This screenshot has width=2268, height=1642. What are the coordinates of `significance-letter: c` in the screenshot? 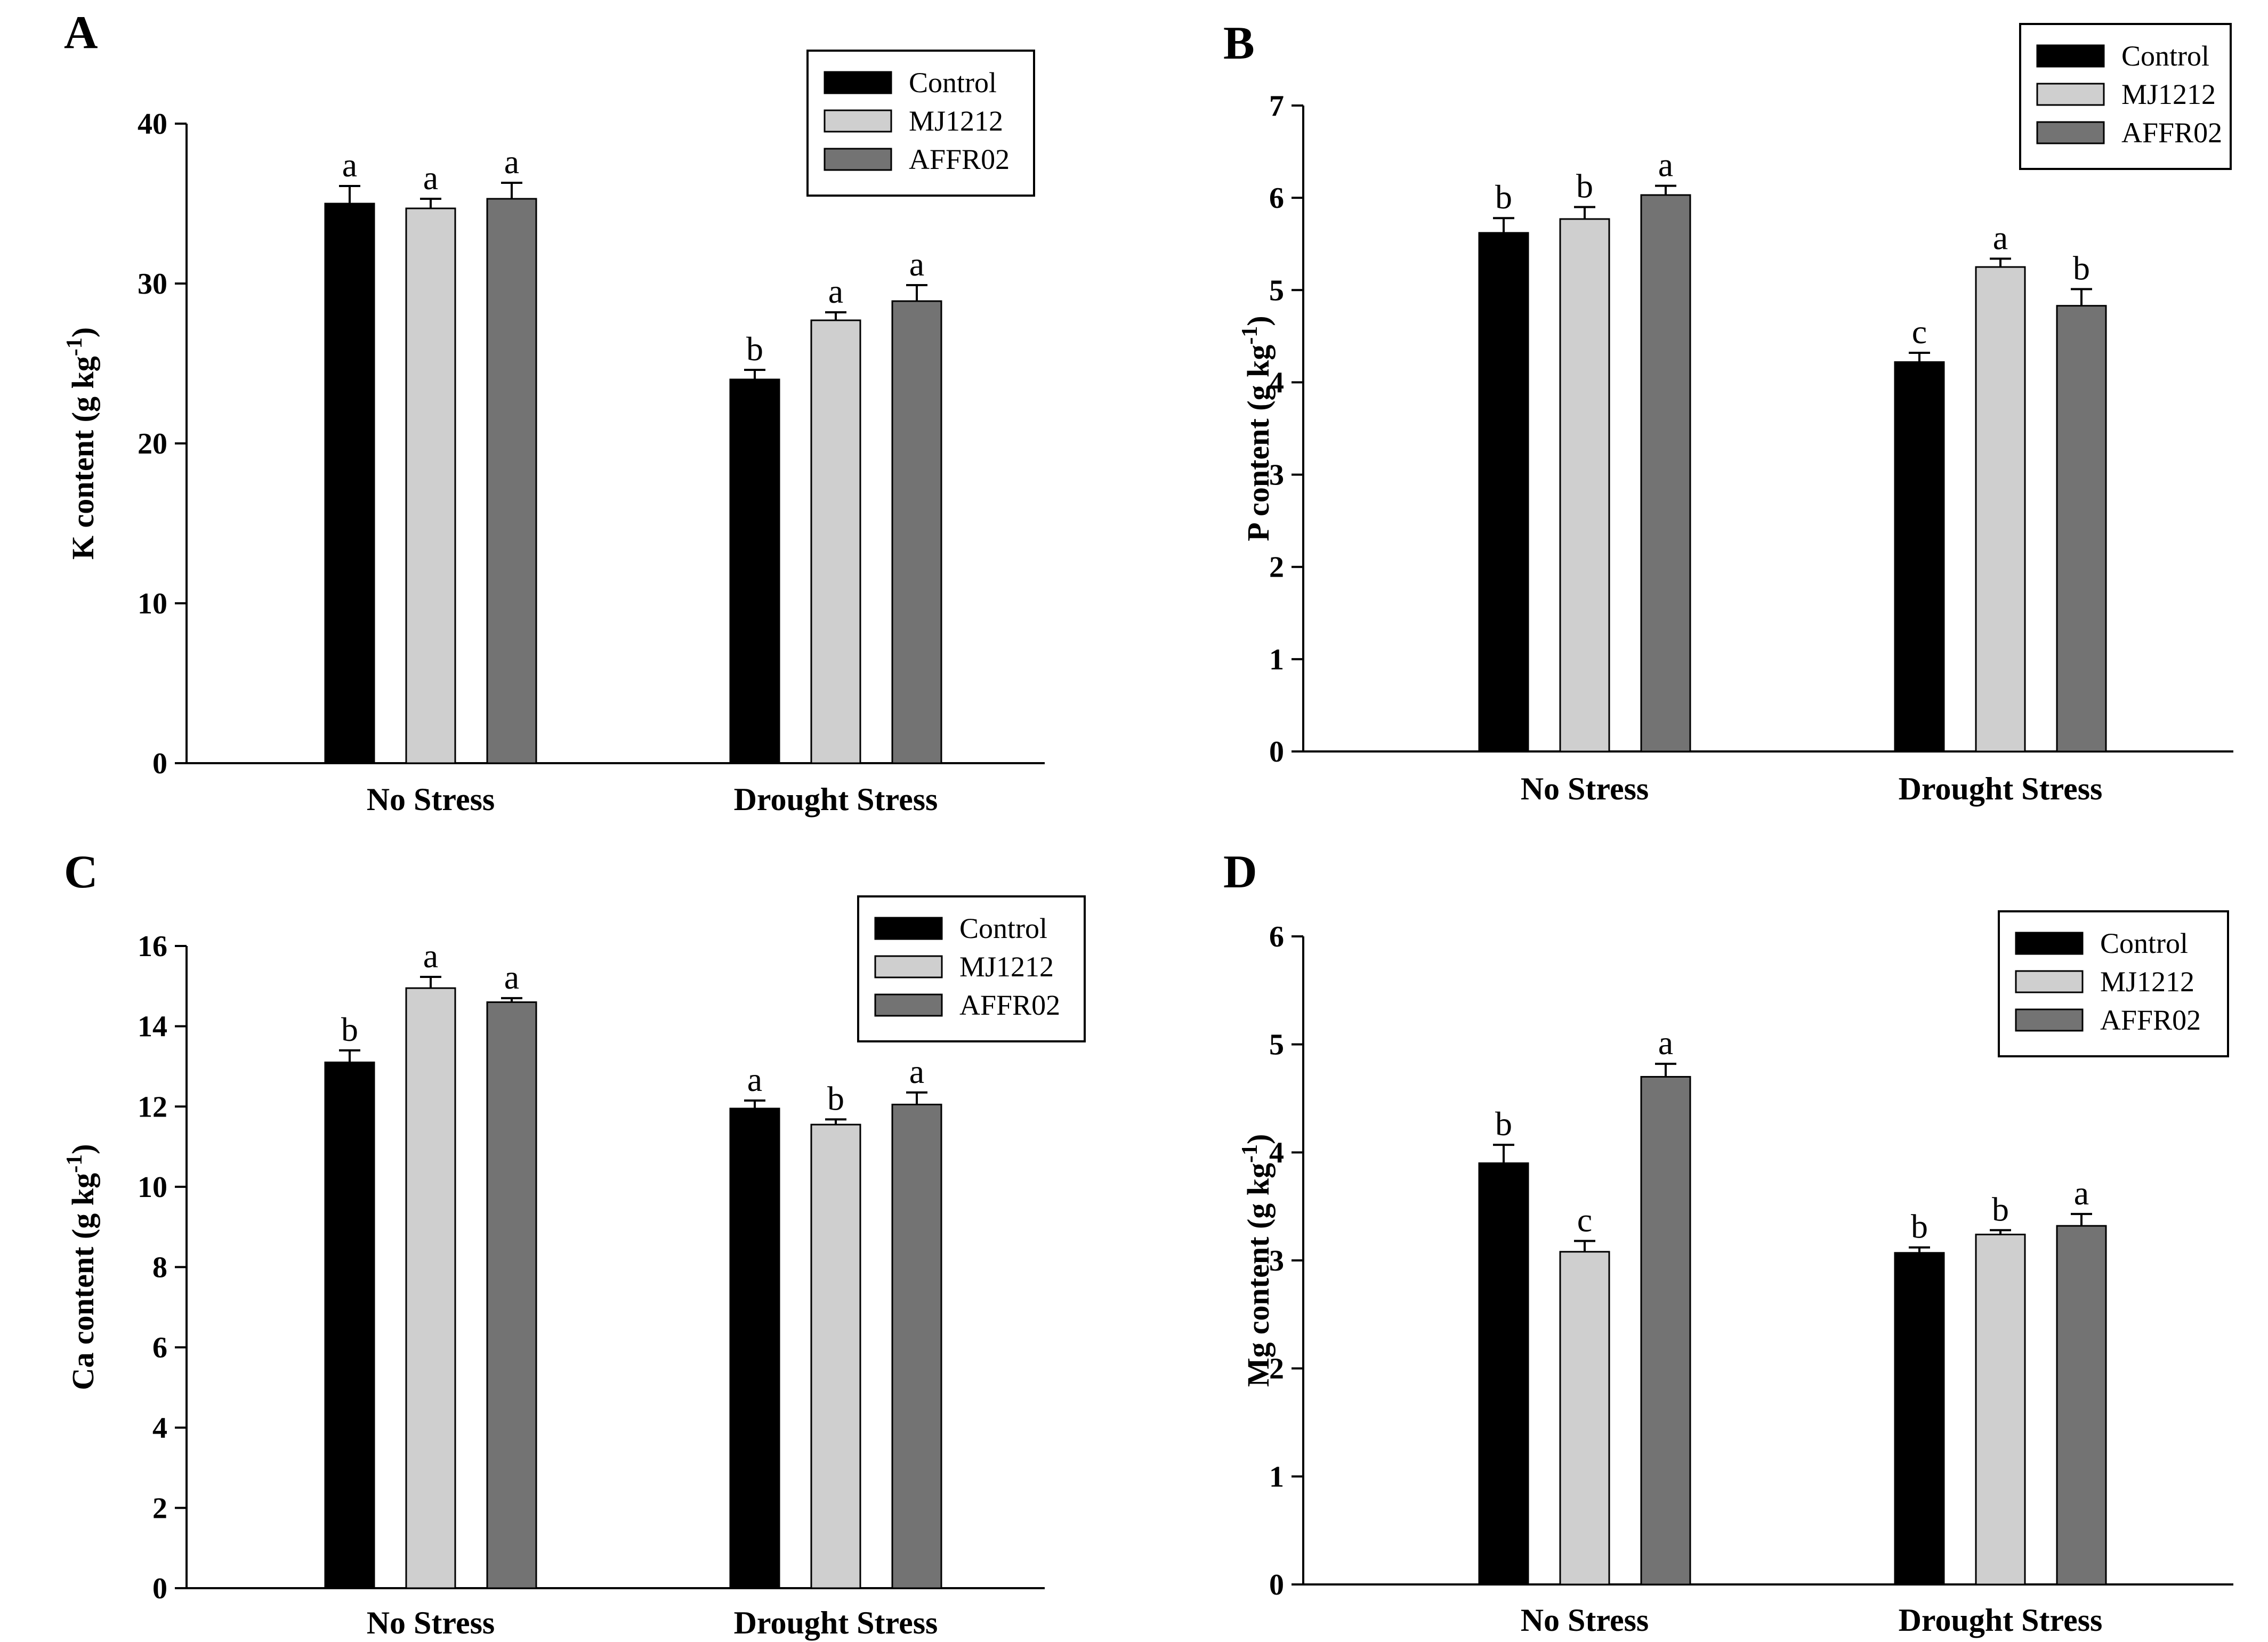 It's located at (1920, 332).